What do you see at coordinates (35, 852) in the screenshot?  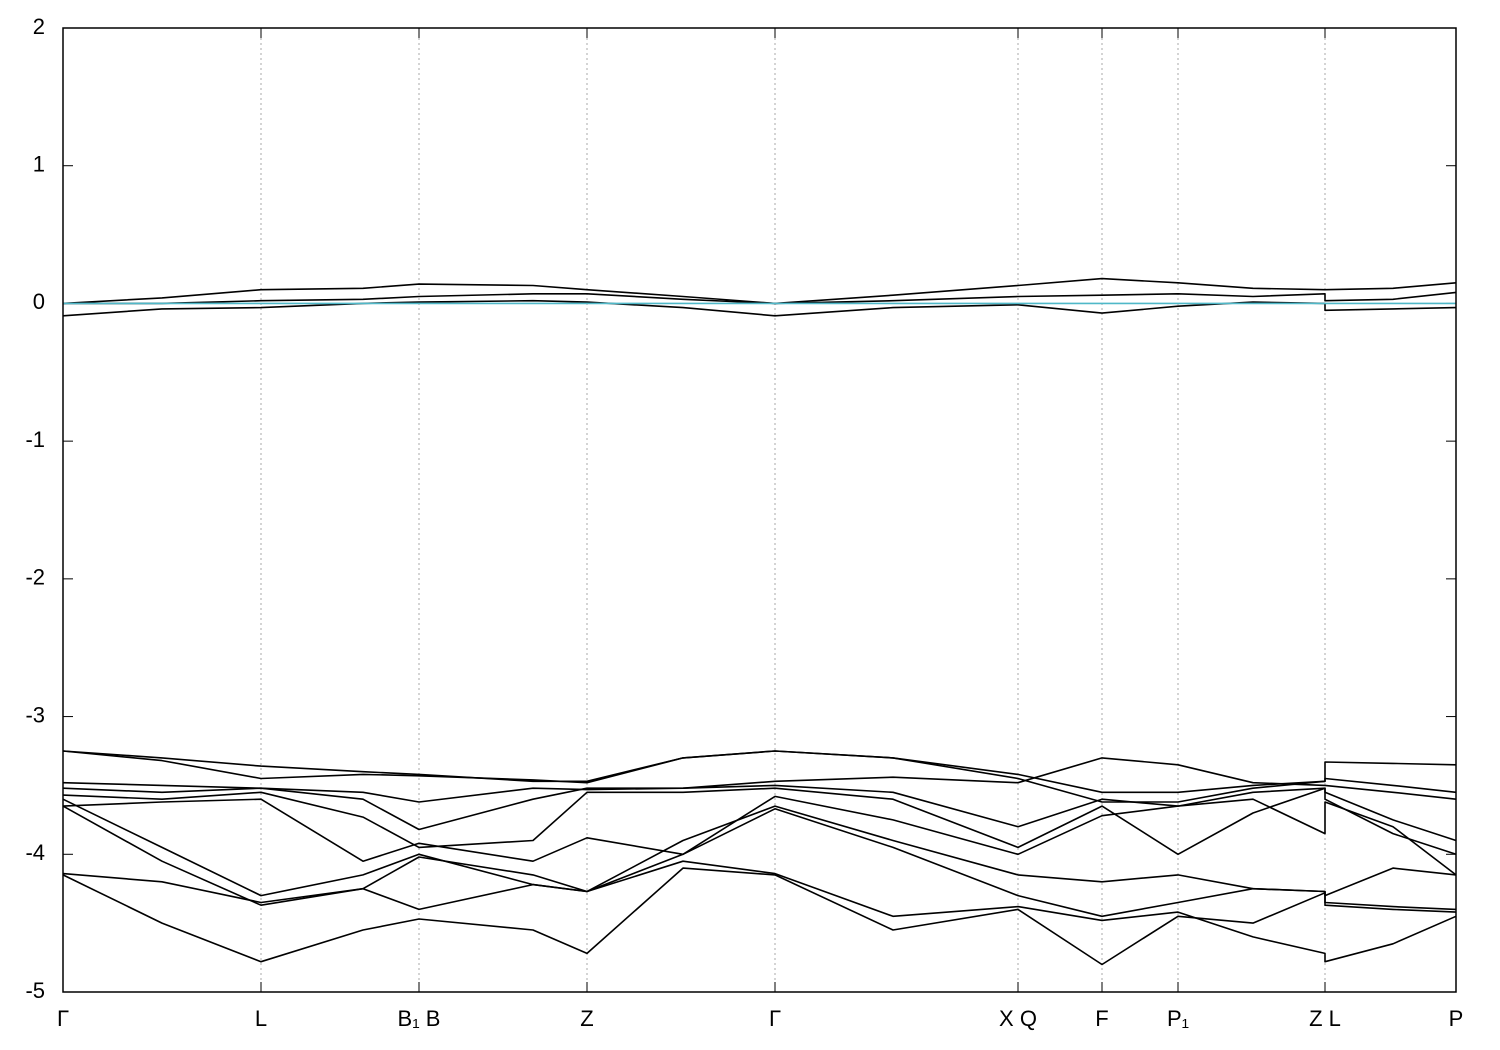 I see `y-tick-label: -4` at bounding box center [35, 852].